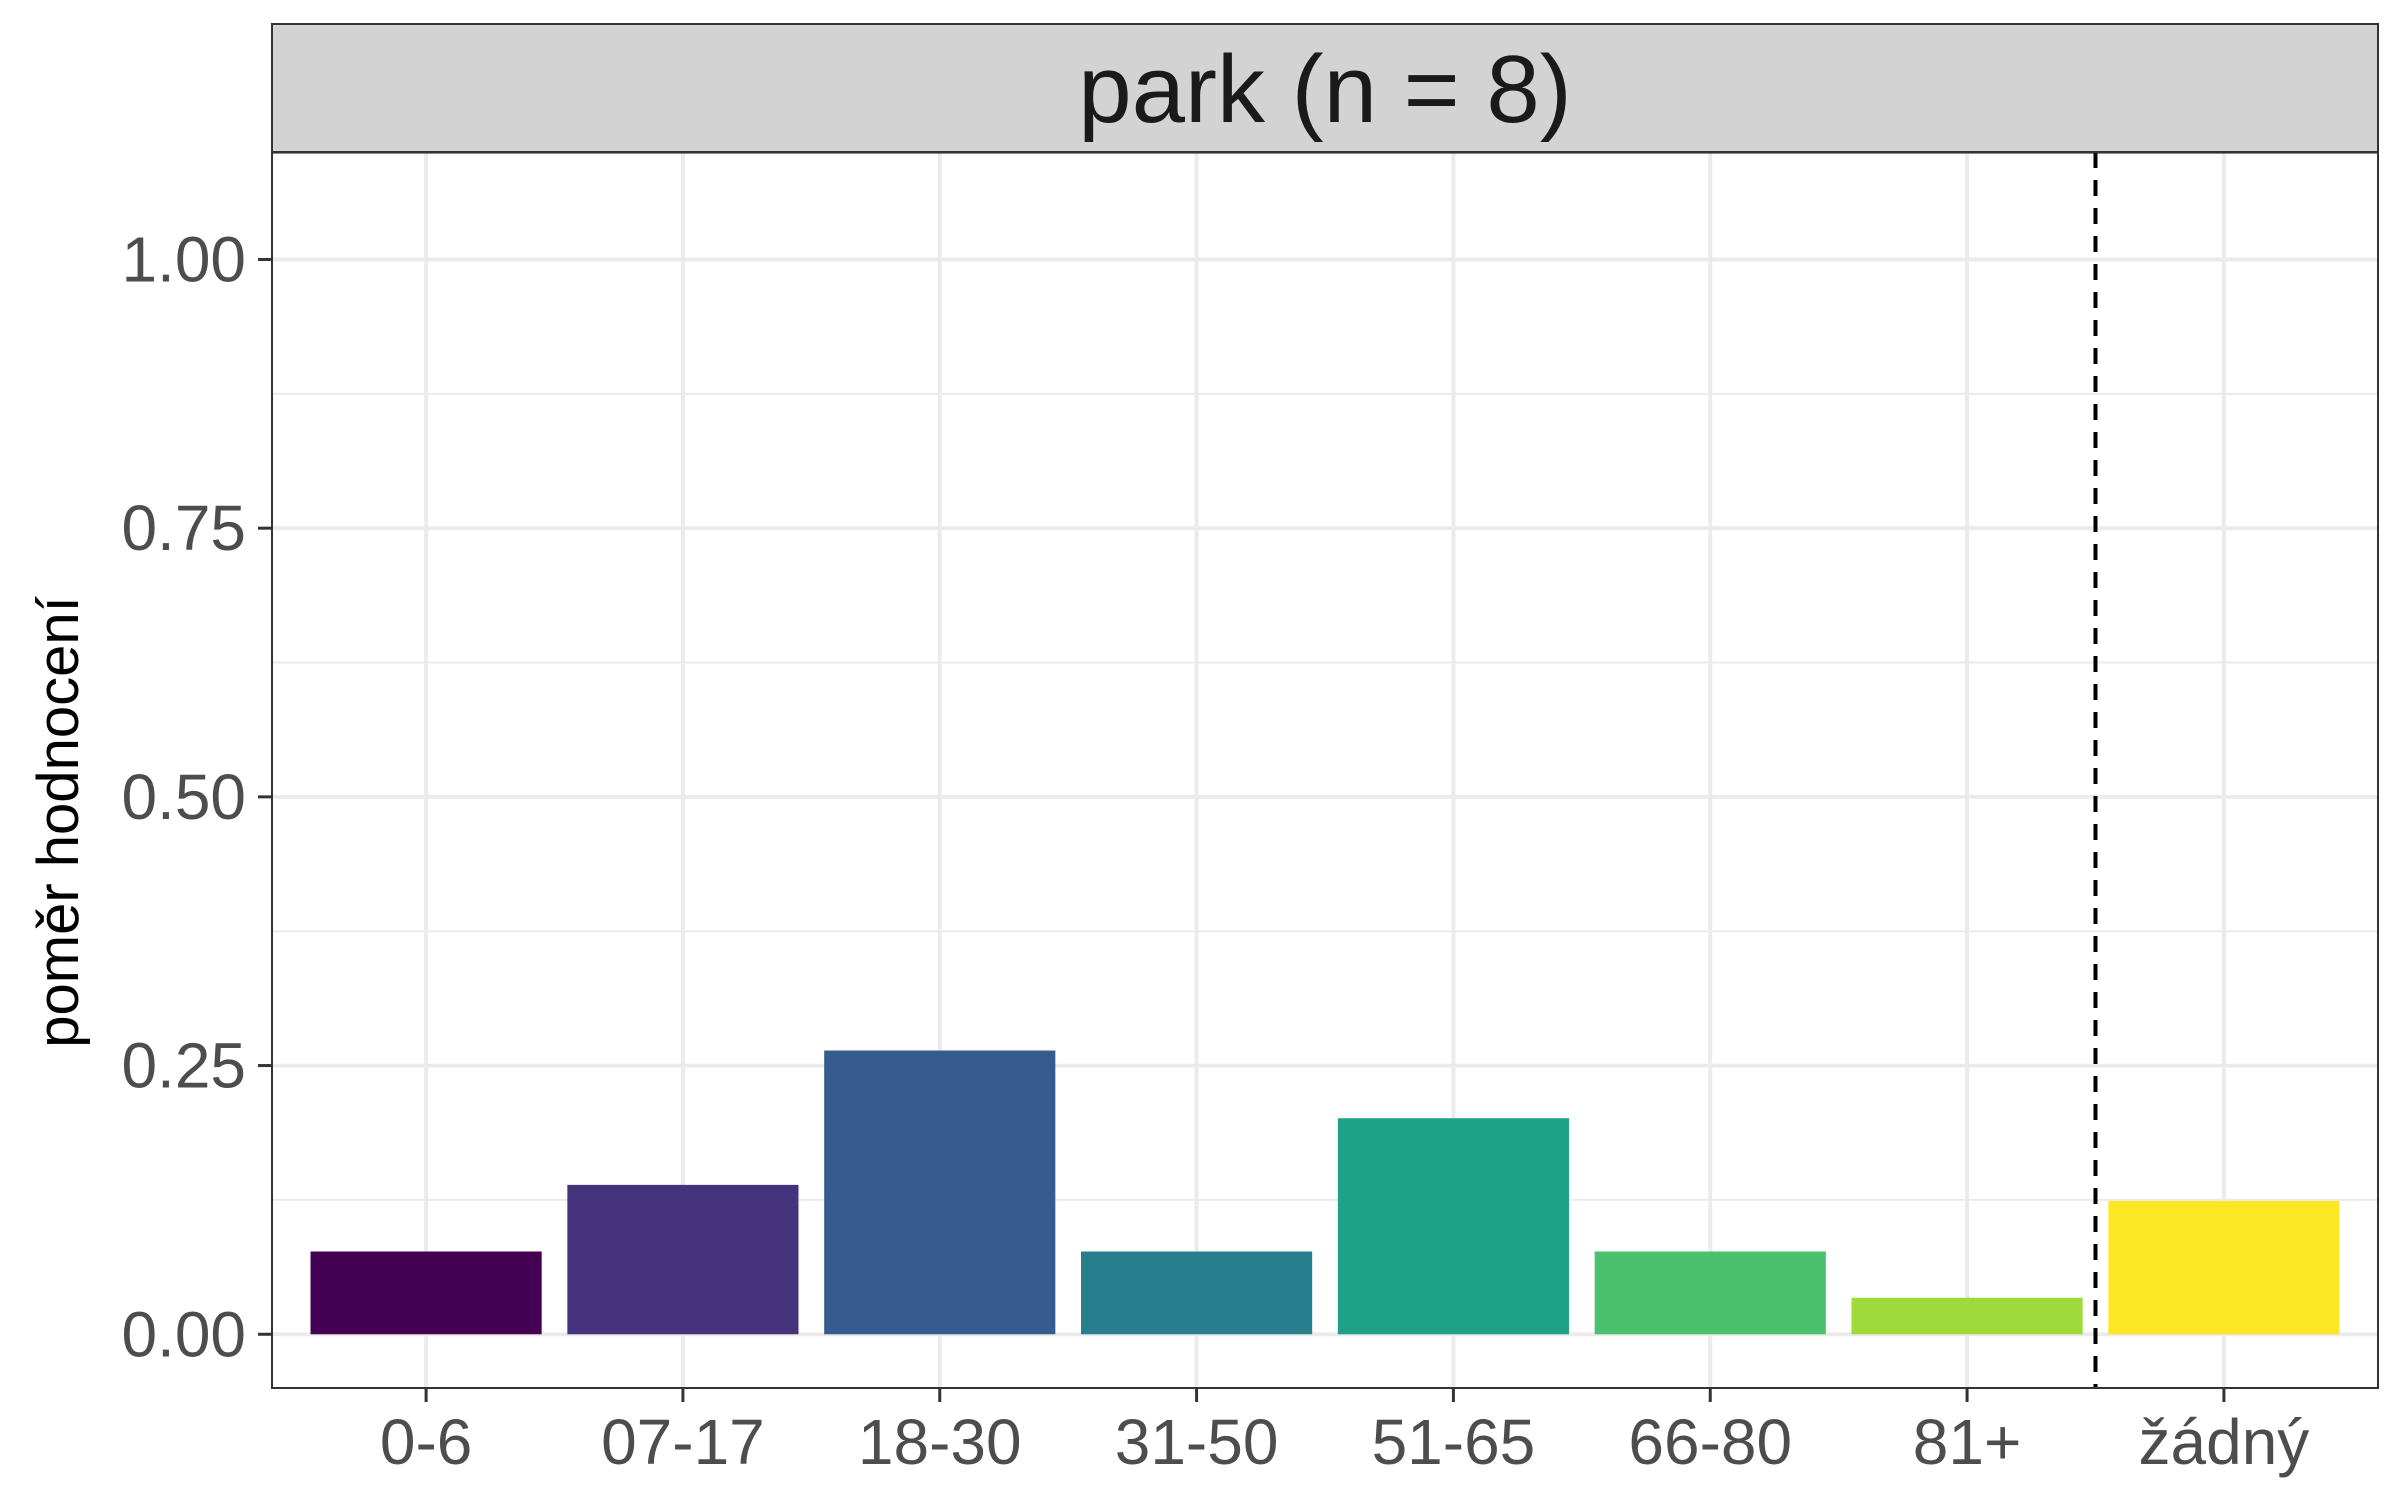  I want to click on y-tick-label: 0.75, so click(183, 528).